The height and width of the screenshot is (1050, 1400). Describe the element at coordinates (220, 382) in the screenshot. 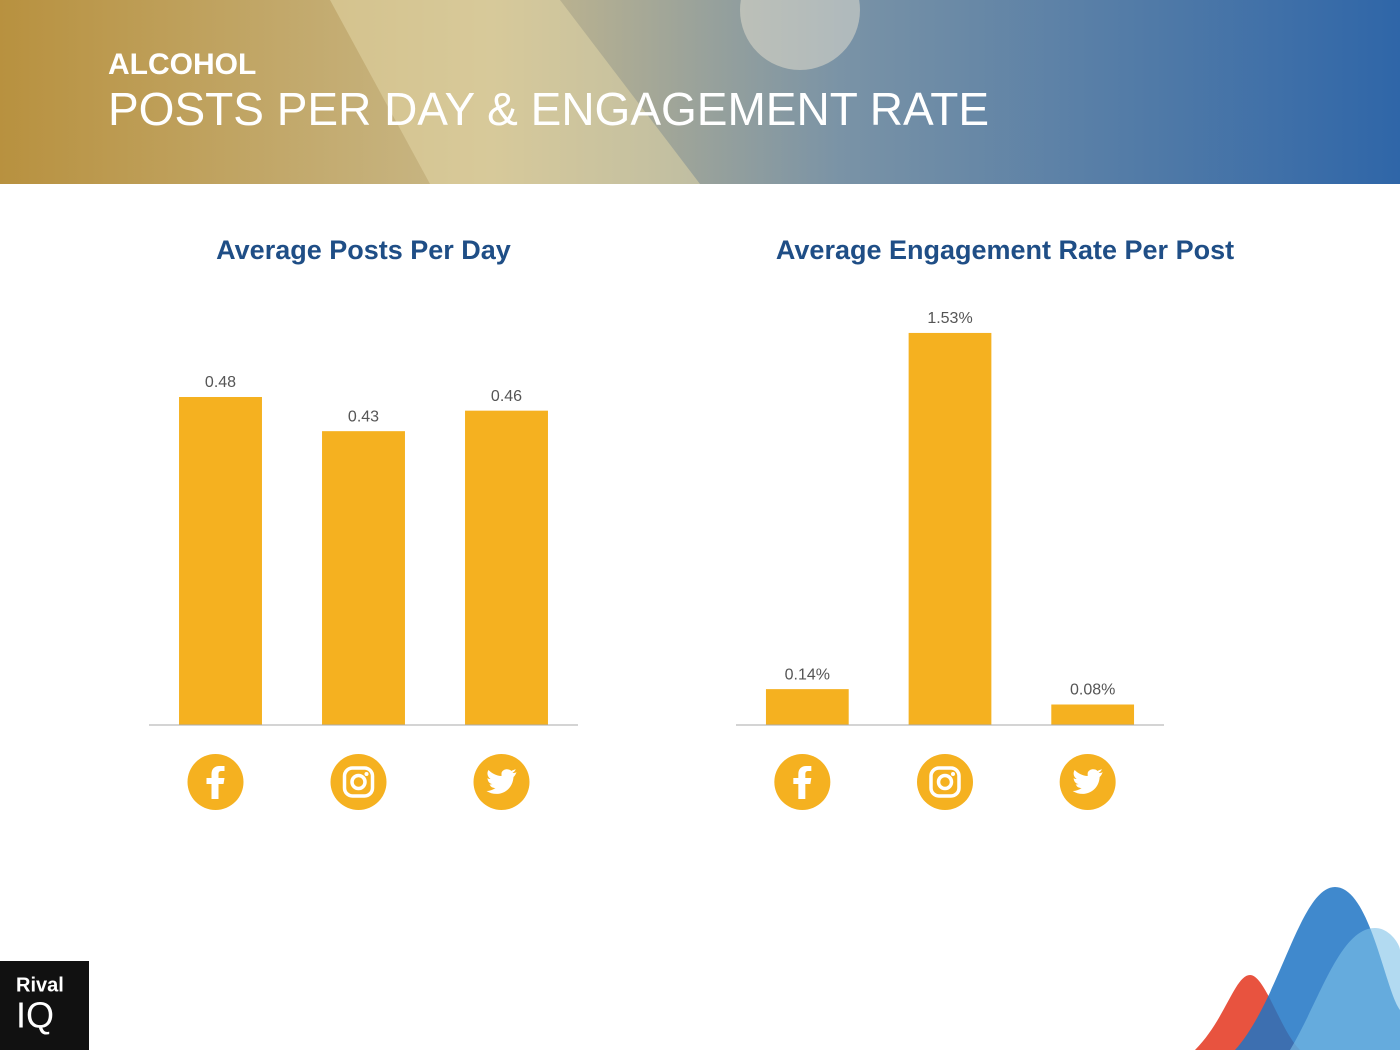

I see `value-label: 0.48` at that location.